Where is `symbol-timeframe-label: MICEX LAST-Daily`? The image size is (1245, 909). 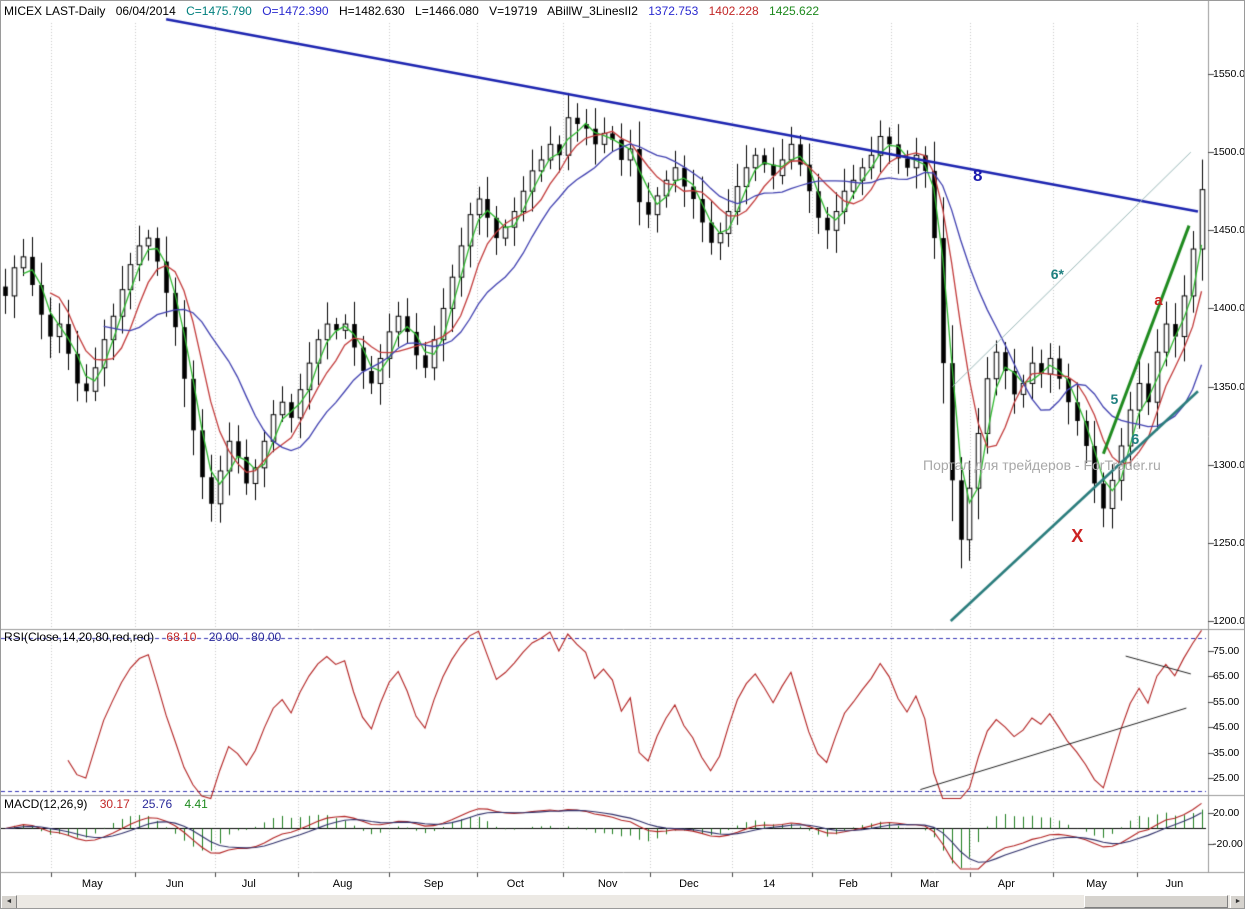
symbol-timeframe-label: MICEX LAST-Daily is located at coordinates (55, 11).